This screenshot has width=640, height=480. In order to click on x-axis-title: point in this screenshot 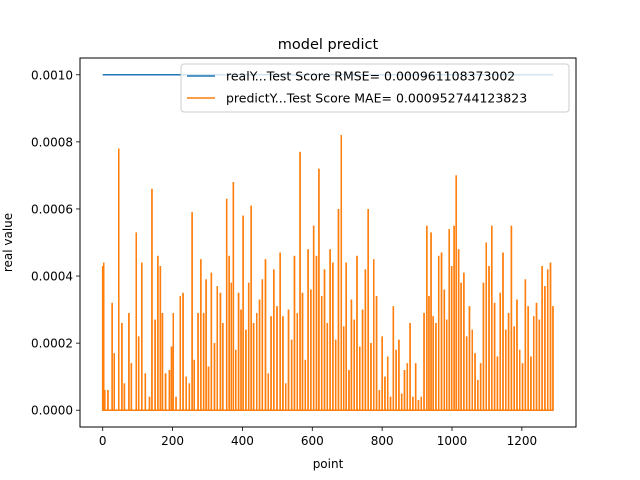, I will do `click(328, 464)`.